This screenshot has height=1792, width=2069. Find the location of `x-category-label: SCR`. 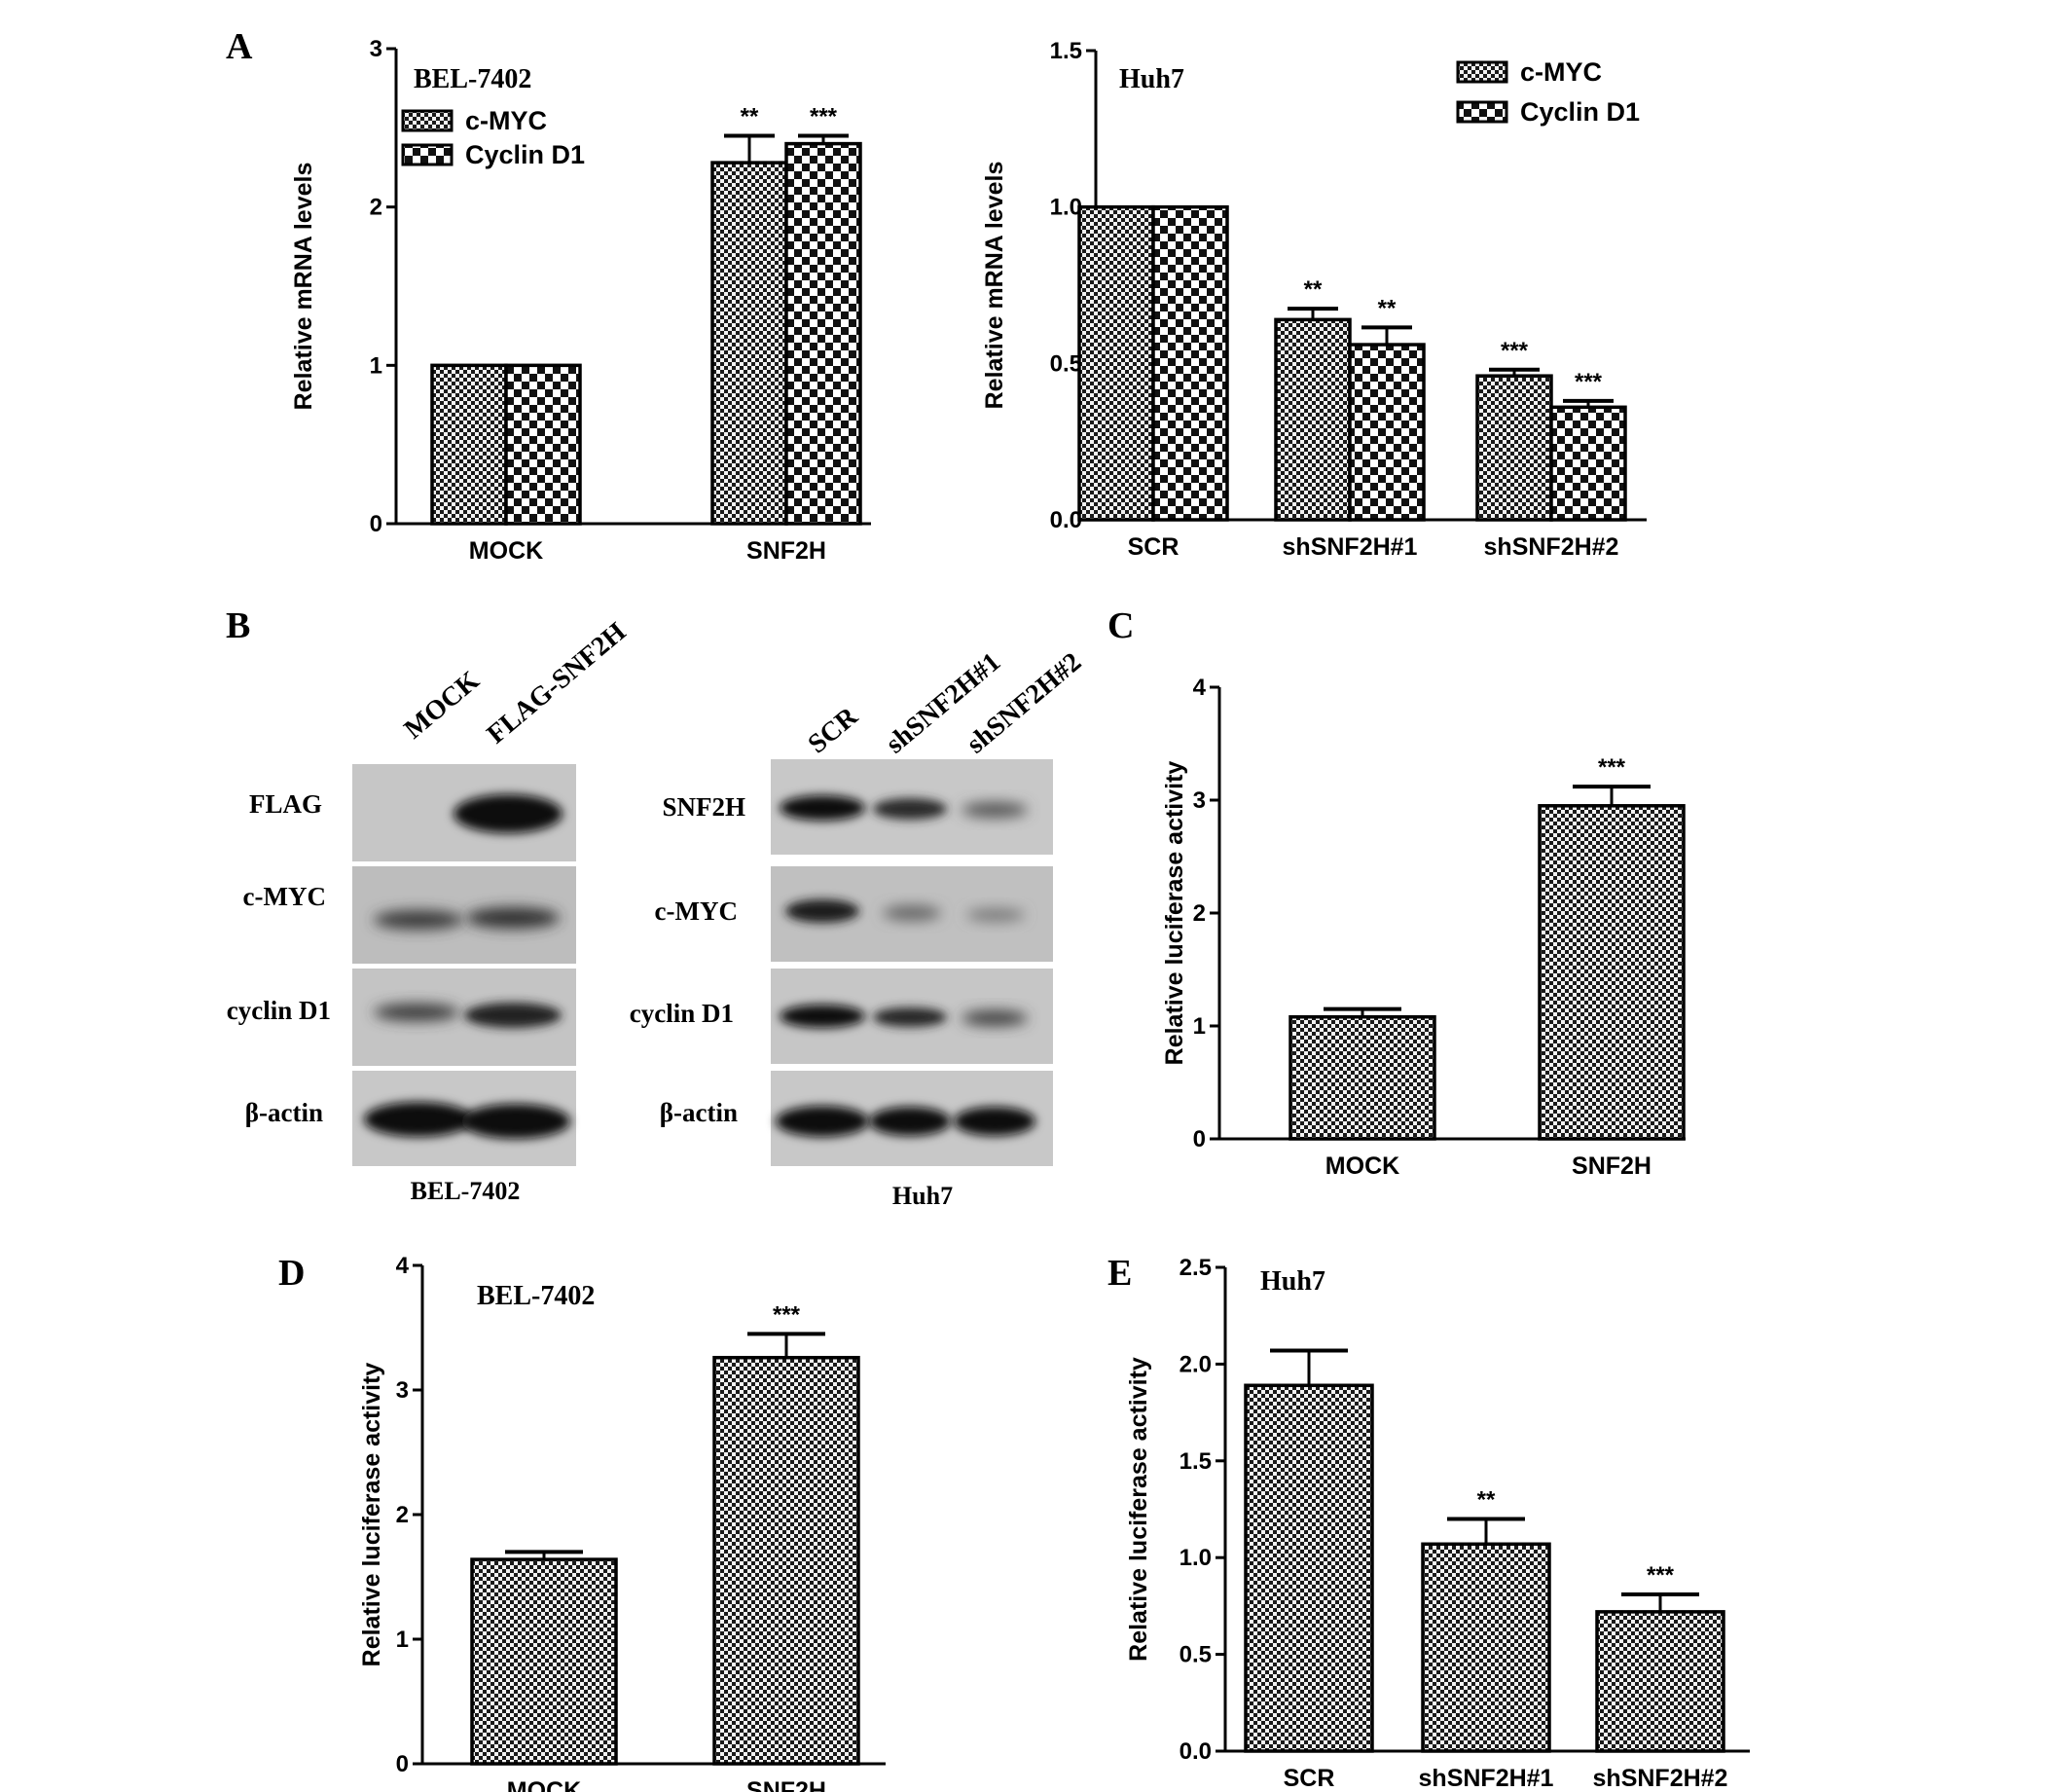

x-category-label: SCR is located at coordinates (1154, 547).